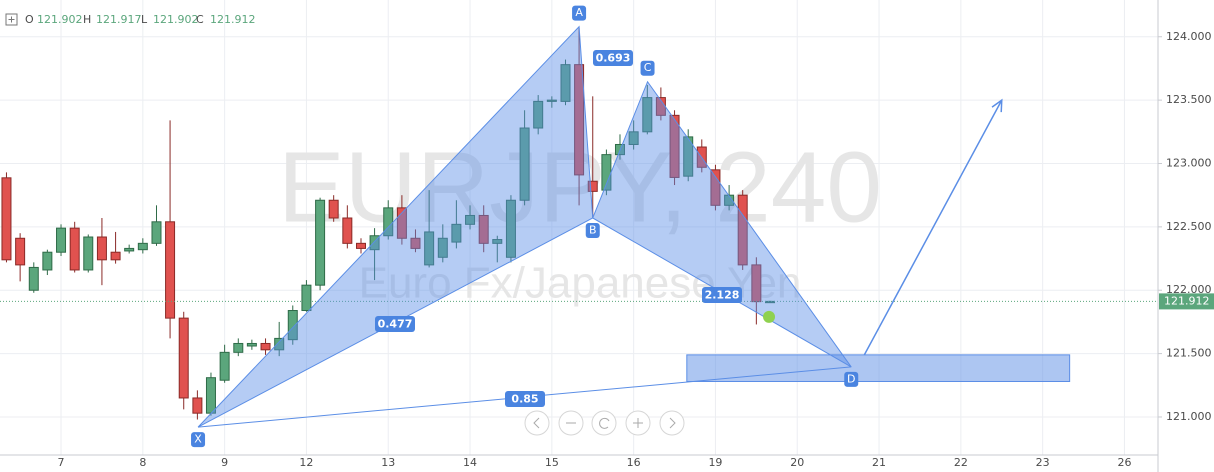 This screenshot has height=472, width=1214. I want to click on x-tick-label: 7, so click(61, 462).